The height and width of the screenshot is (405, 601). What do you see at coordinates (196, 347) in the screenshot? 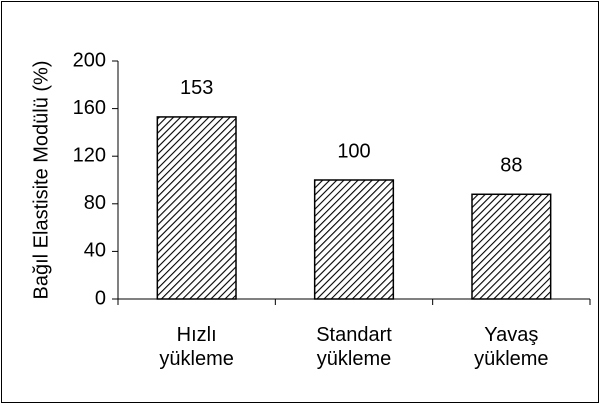
I see `x-tick-label: Hızlı yükleme` at bounding box center [196, 347].